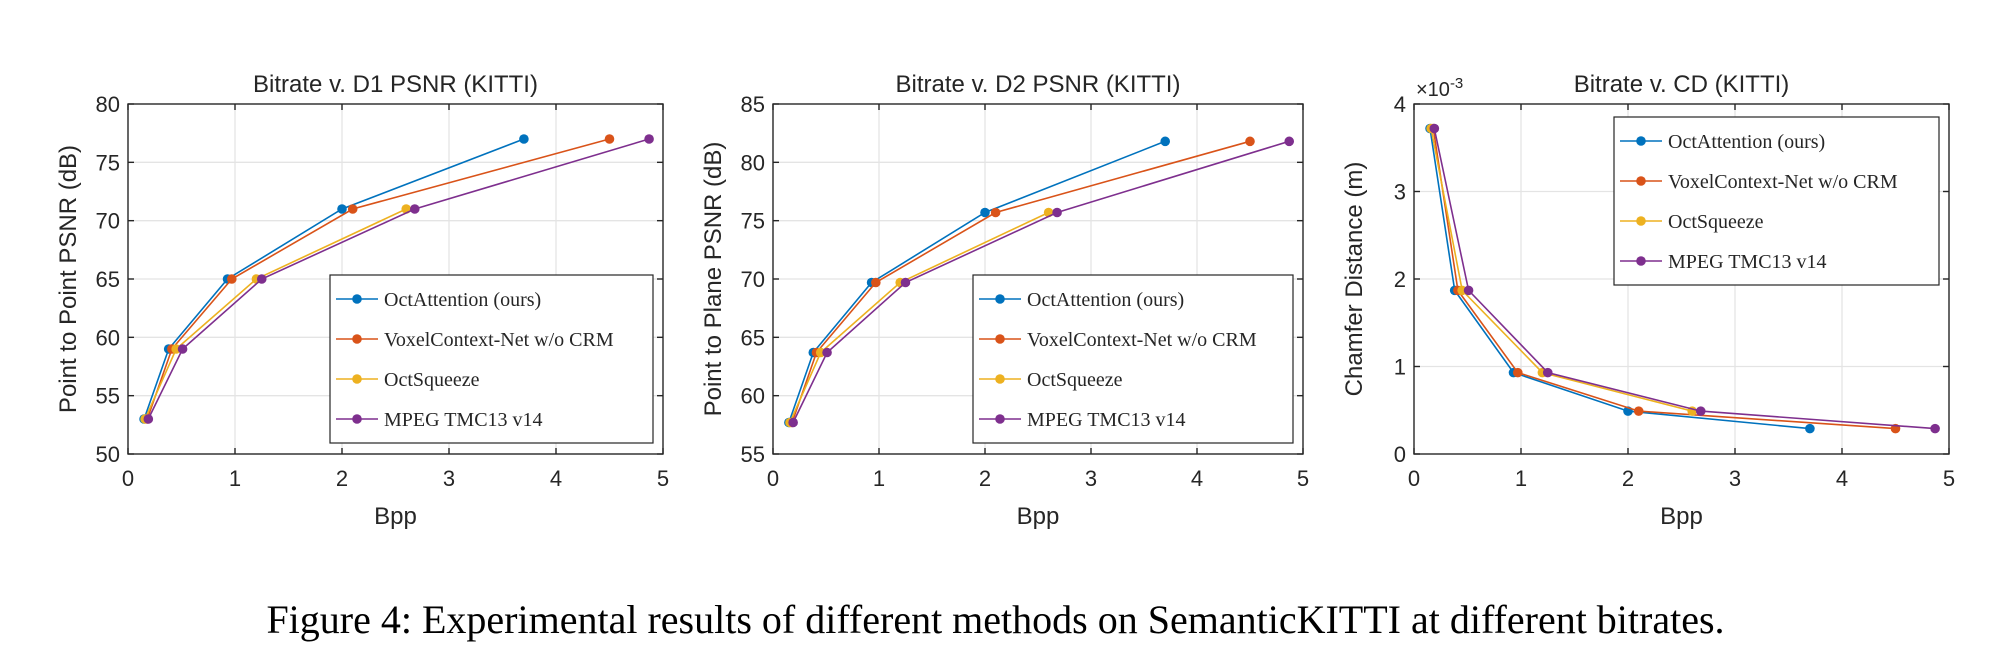 Image resolution: width=1991 pixels, height=660 pixels. Describe the element at coordinates (1400, 104) in the screenshot. I see `y-tick-label: 4` at that location.